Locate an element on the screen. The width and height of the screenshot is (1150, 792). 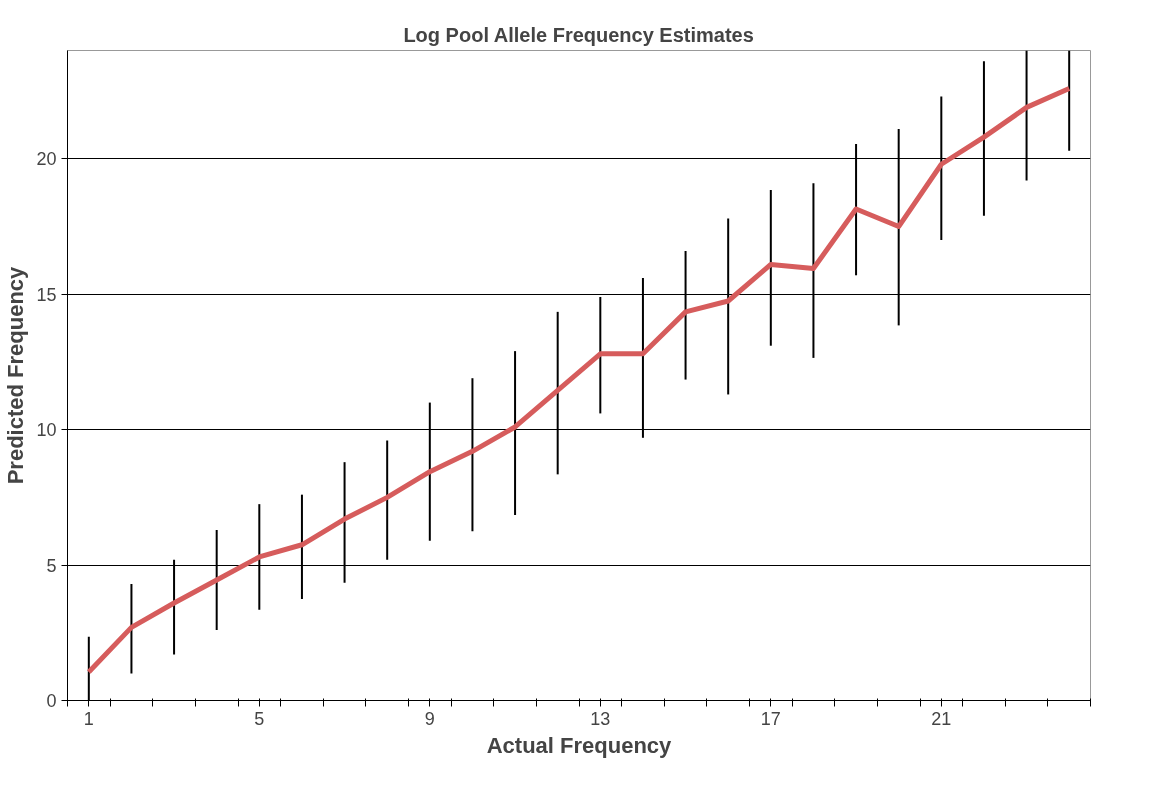
x-tick-label: 5 is located at coordinates (259, 718).